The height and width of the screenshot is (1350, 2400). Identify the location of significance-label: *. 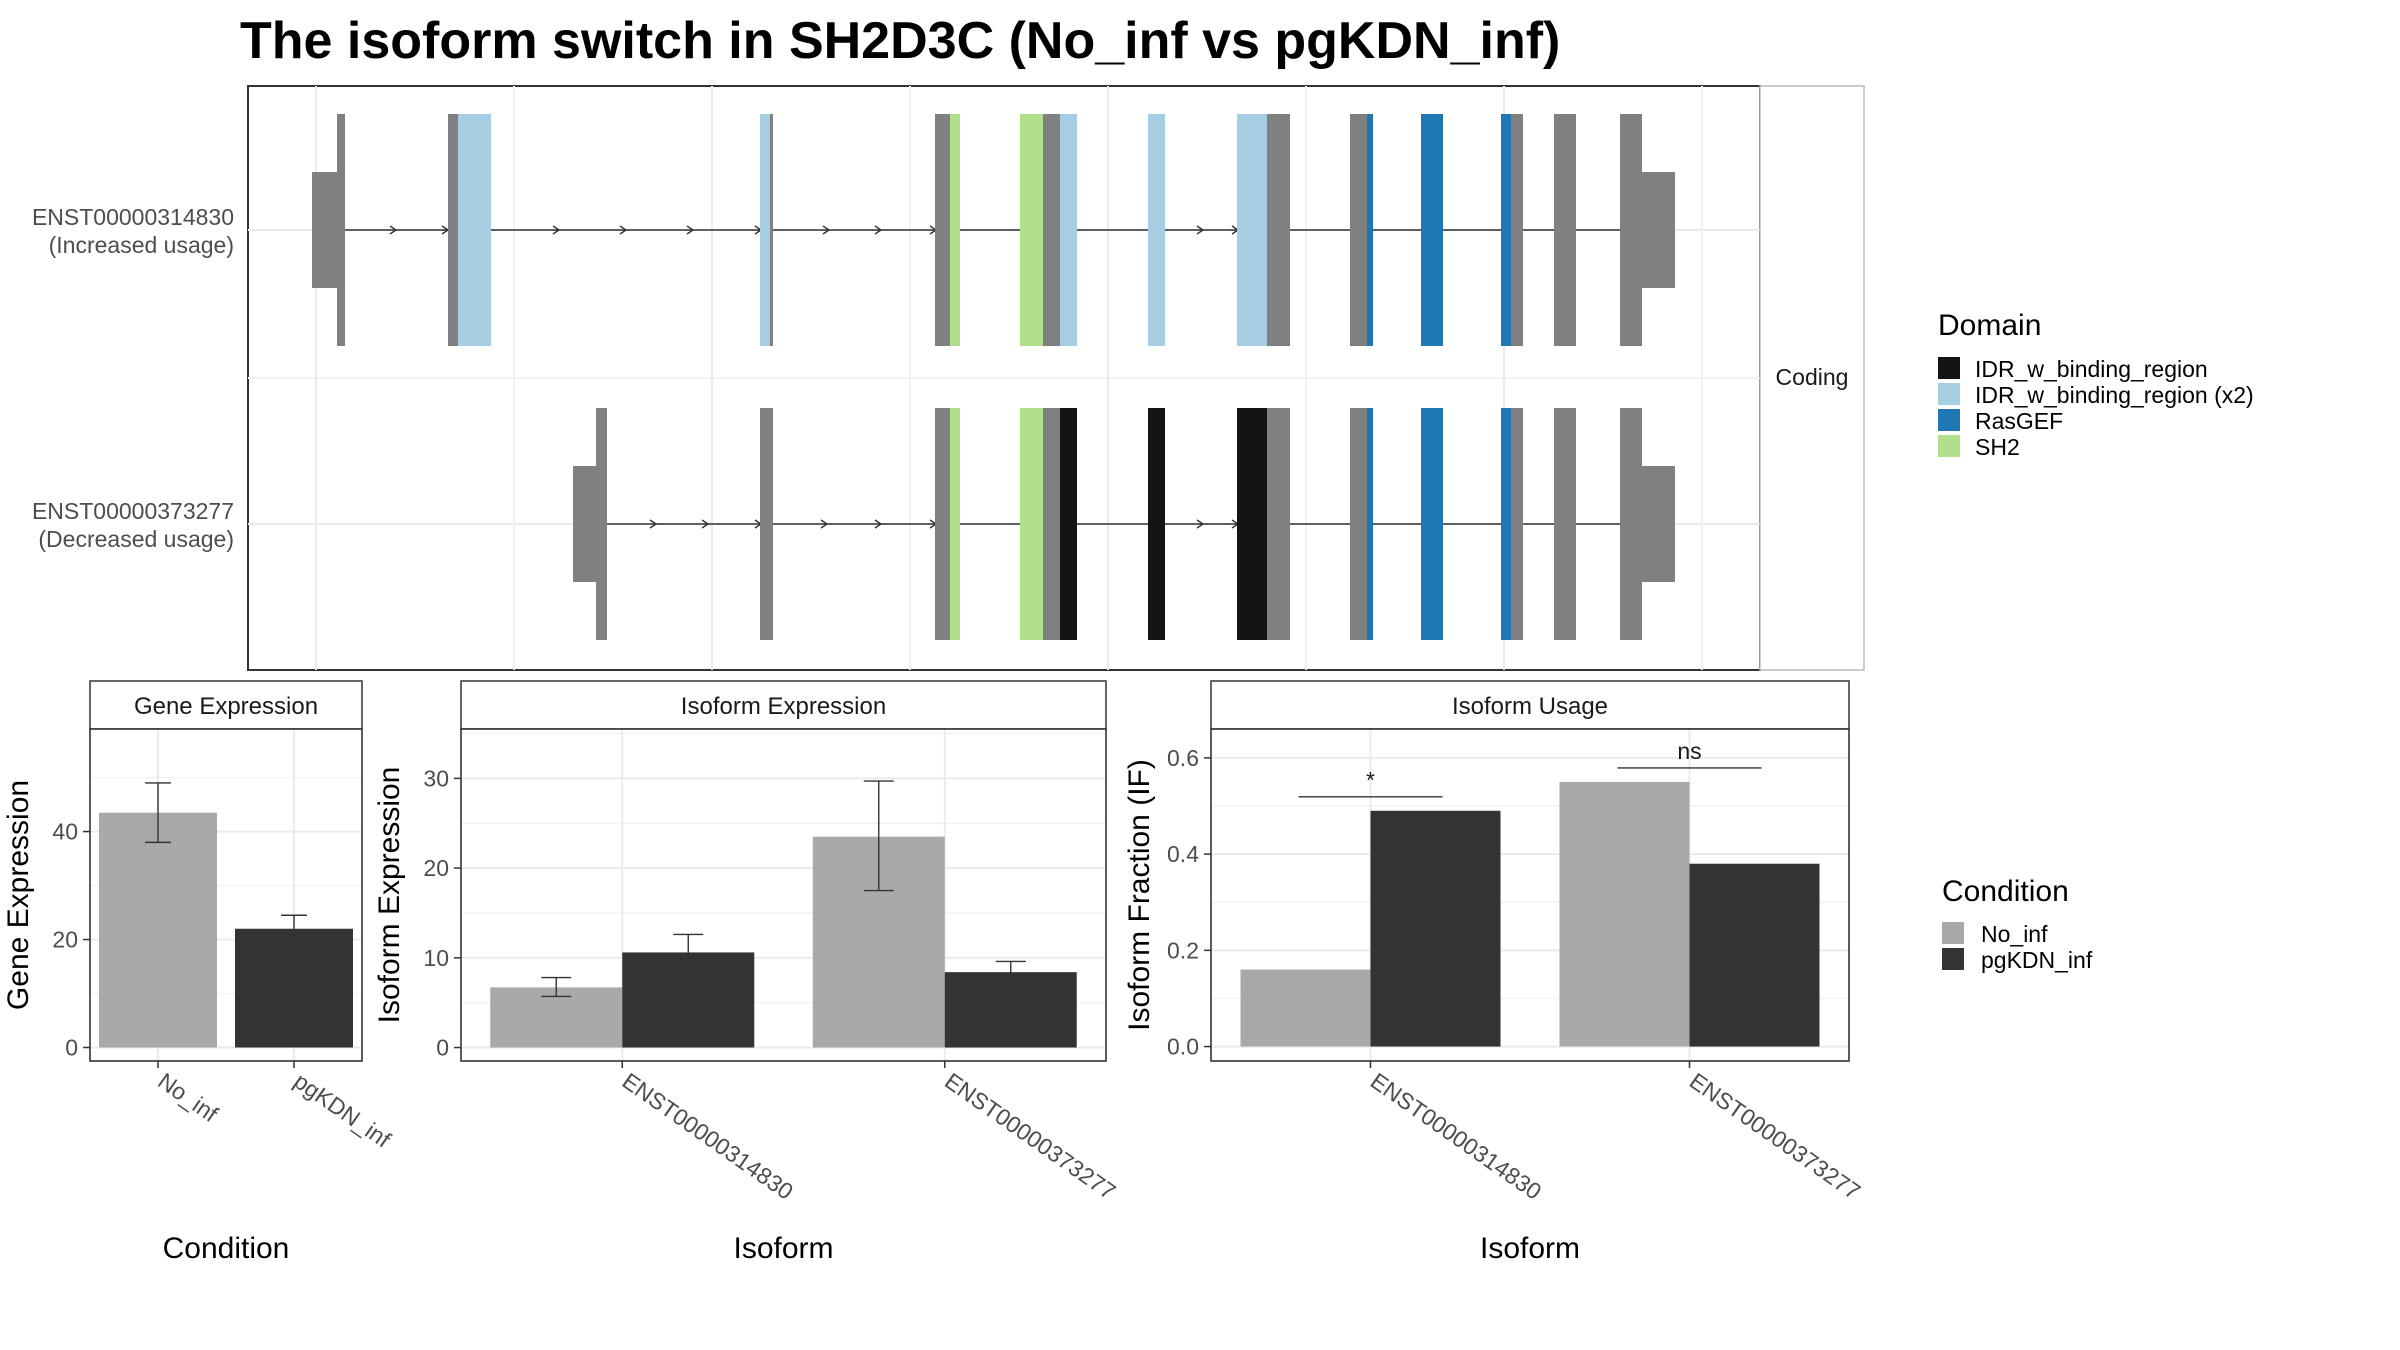
(1370, 780).